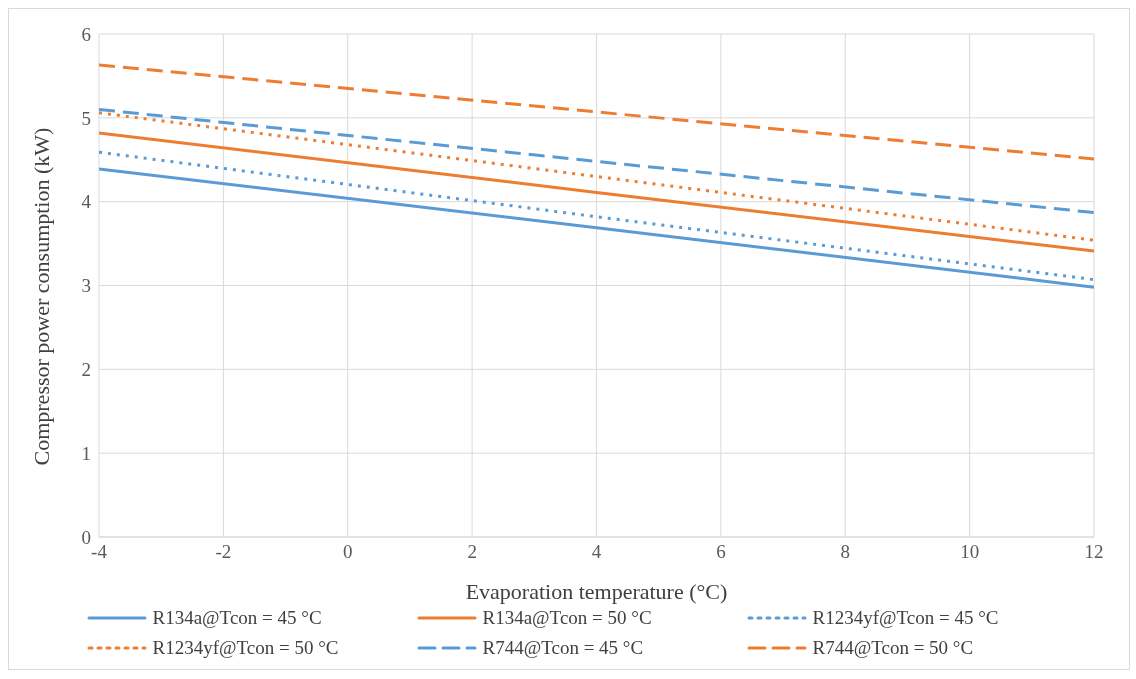  I want to click on legend-label: R1234yf@Tcon = 50 °C, so click(245, 648).